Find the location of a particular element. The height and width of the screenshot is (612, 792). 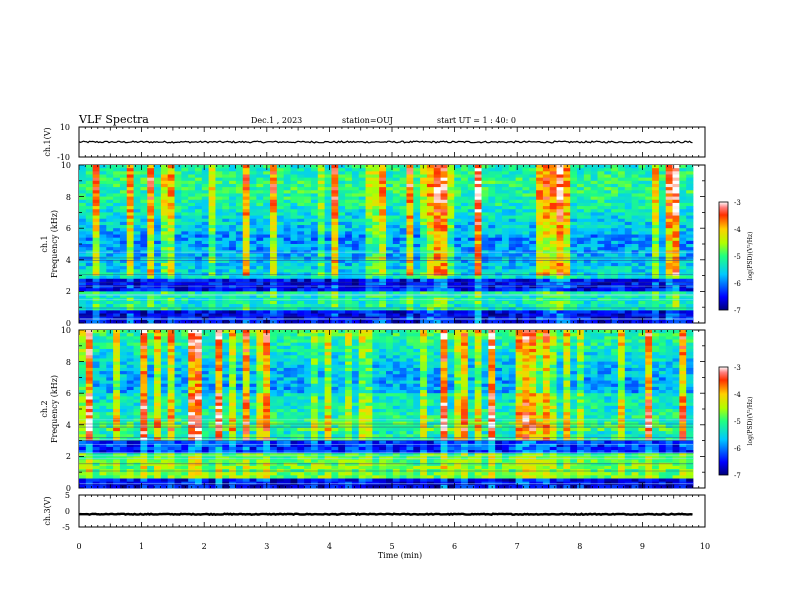

ch1-waveform-panel: 10 -10 ch.1(V) is located at coordinates (374, 142).